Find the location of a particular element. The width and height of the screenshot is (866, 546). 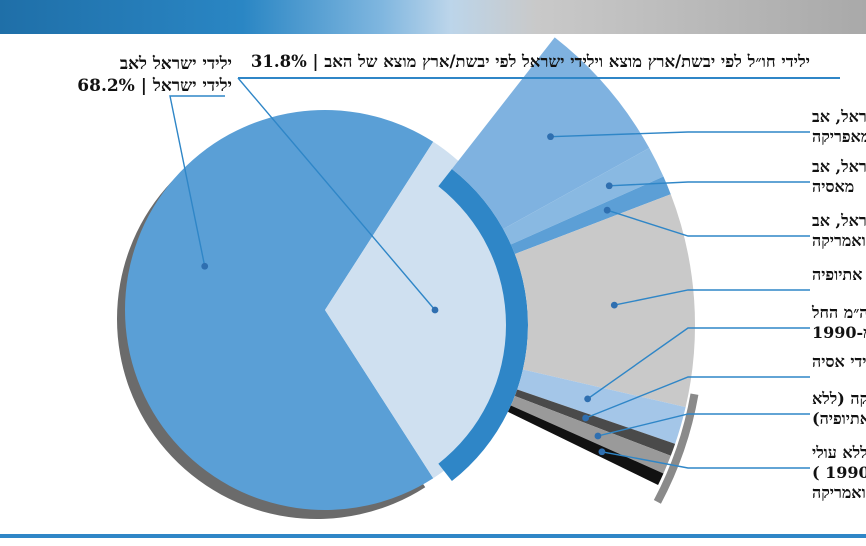

header-gradient-bar is located at coordinates (433, 17).